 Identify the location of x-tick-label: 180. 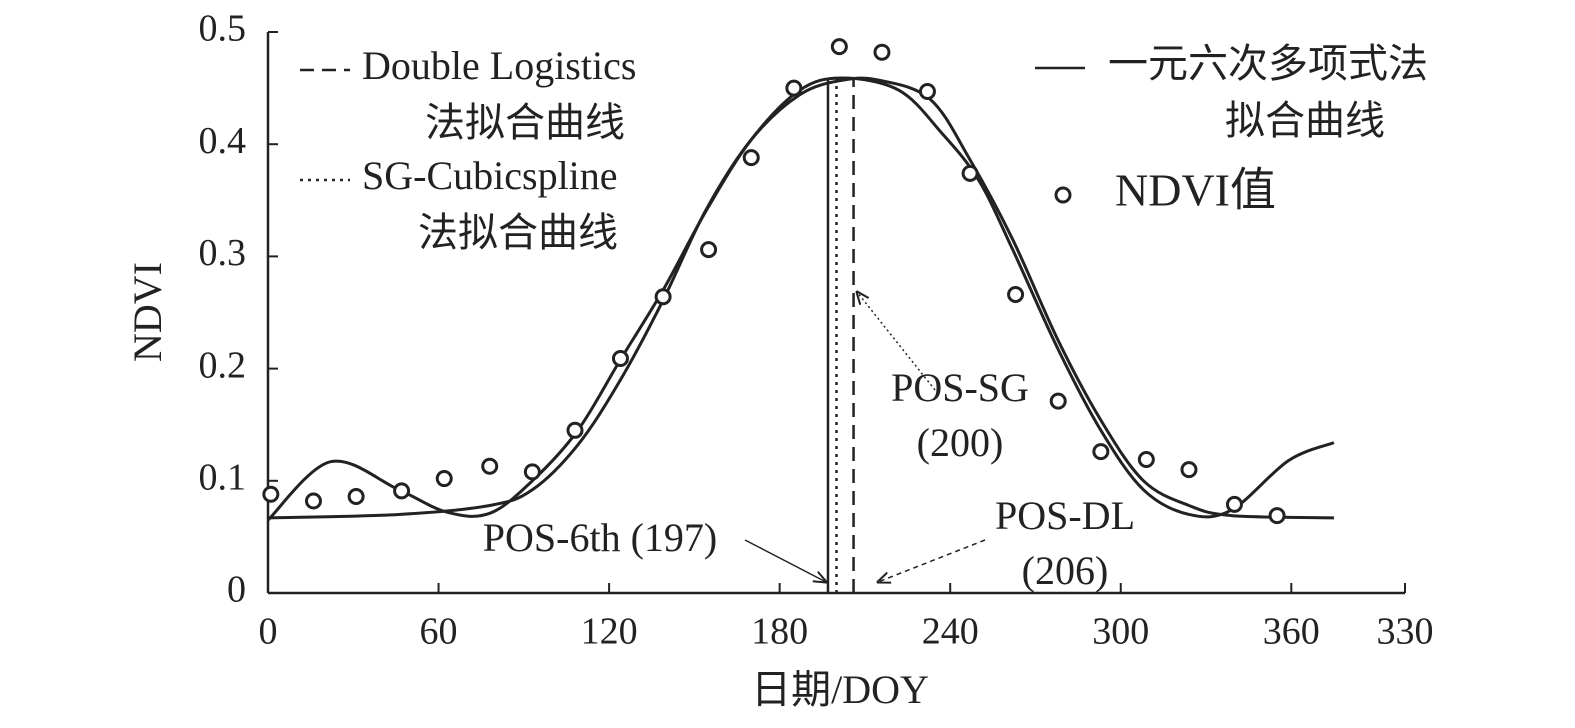
(779, 632).